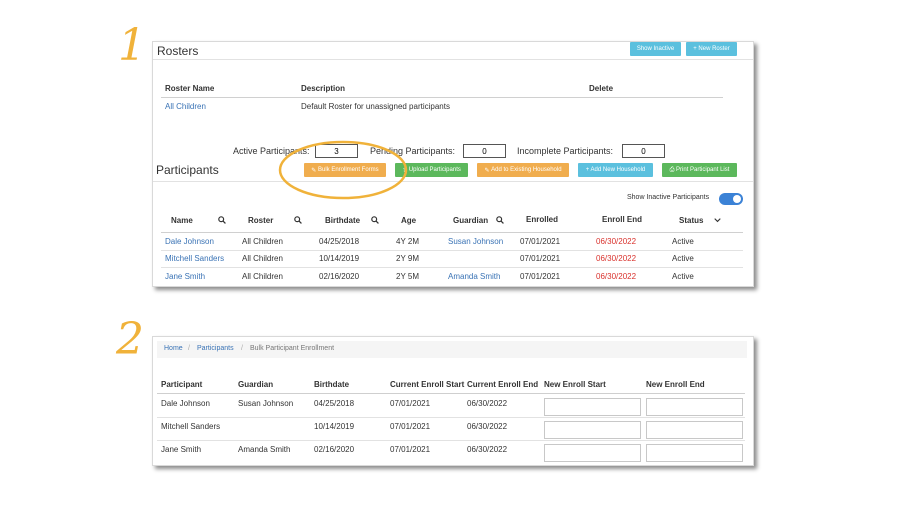  What do you see at coordinates (575, 384) in the screenshot?
I see `col-new-enroll-start: New Enroll Start` at bounding box center [575, 384].